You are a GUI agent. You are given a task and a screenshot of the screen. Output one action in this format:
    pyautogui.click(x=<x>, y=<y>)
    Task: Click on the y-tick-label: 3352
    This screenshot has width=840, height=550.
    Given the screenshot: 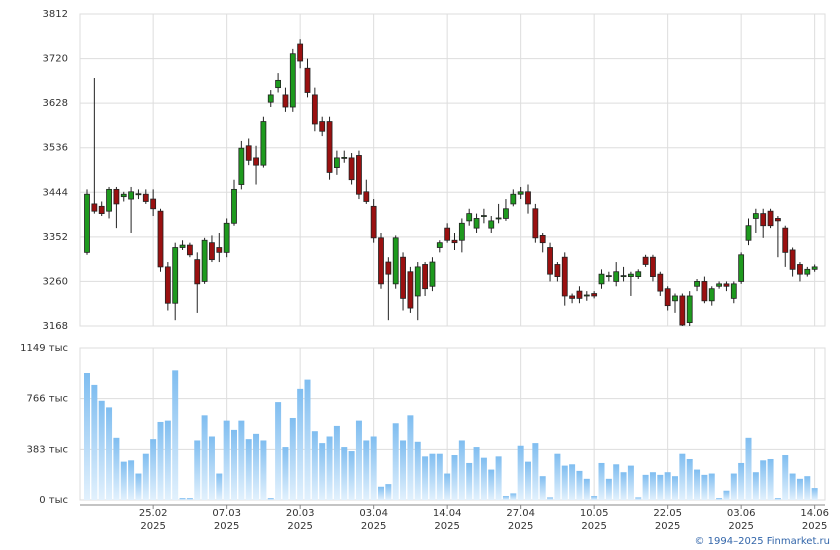 What is the action you would take?
    pyautogui.click(x=55, y=237)
    